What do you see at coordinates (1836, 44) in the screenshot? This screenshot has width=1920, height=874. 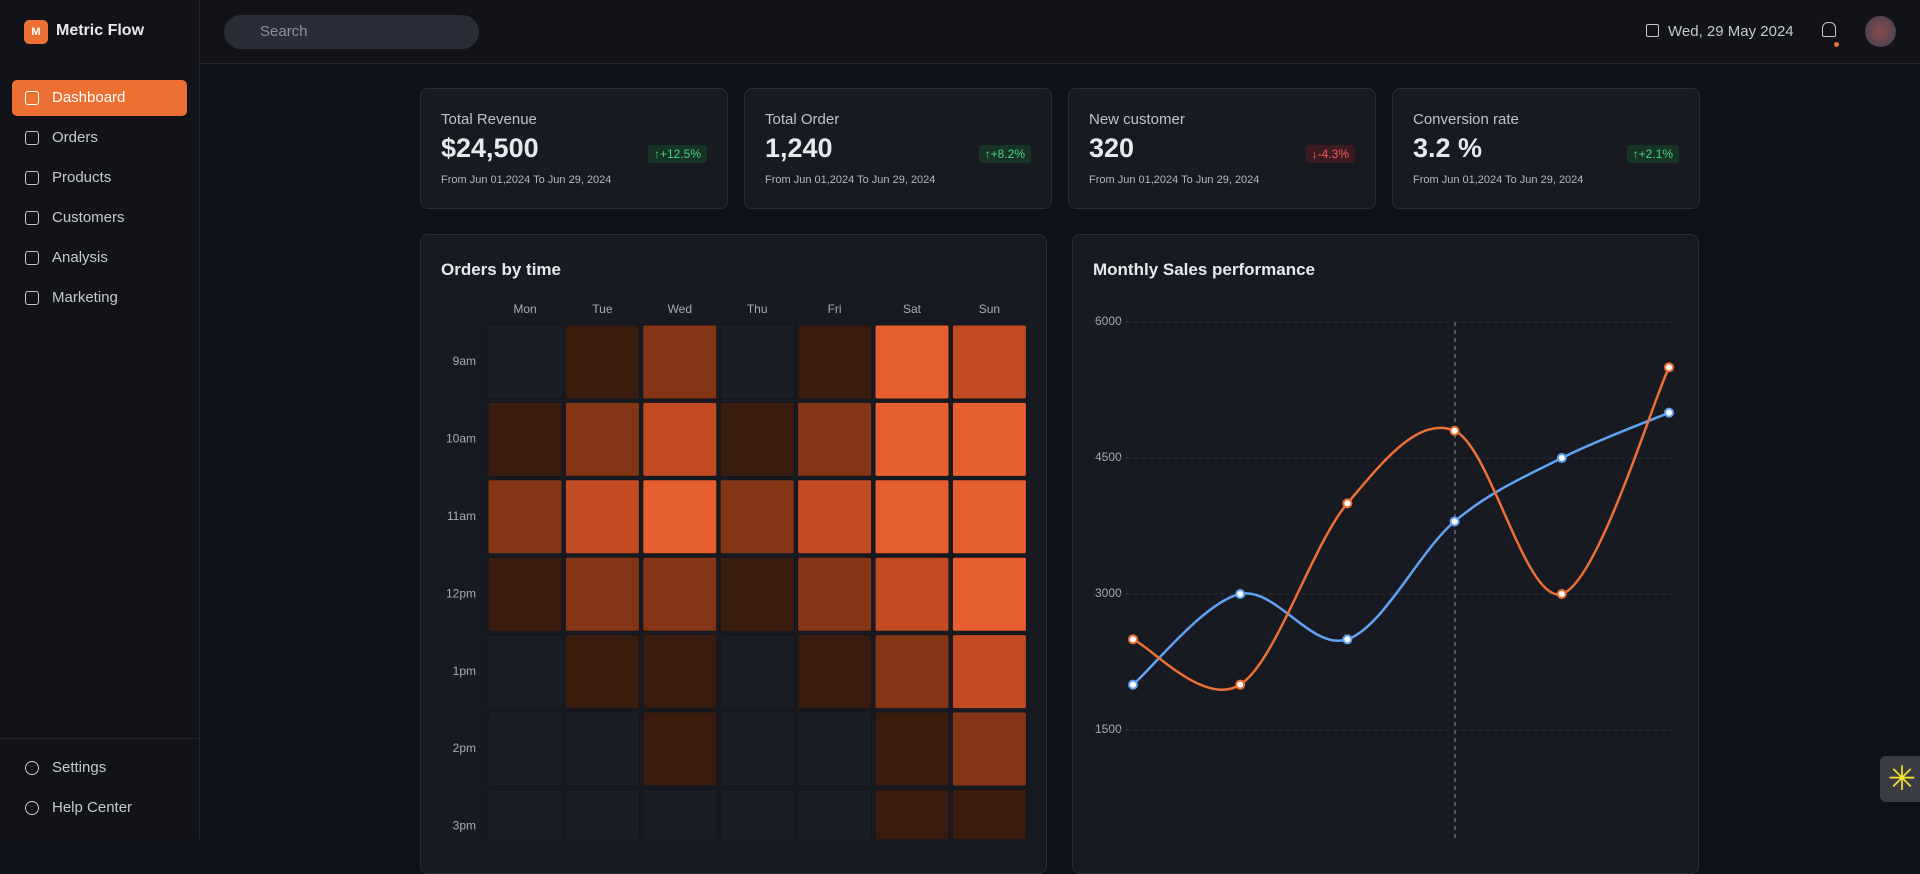 I see `notification-dot` at bounding box center [1836, 44].